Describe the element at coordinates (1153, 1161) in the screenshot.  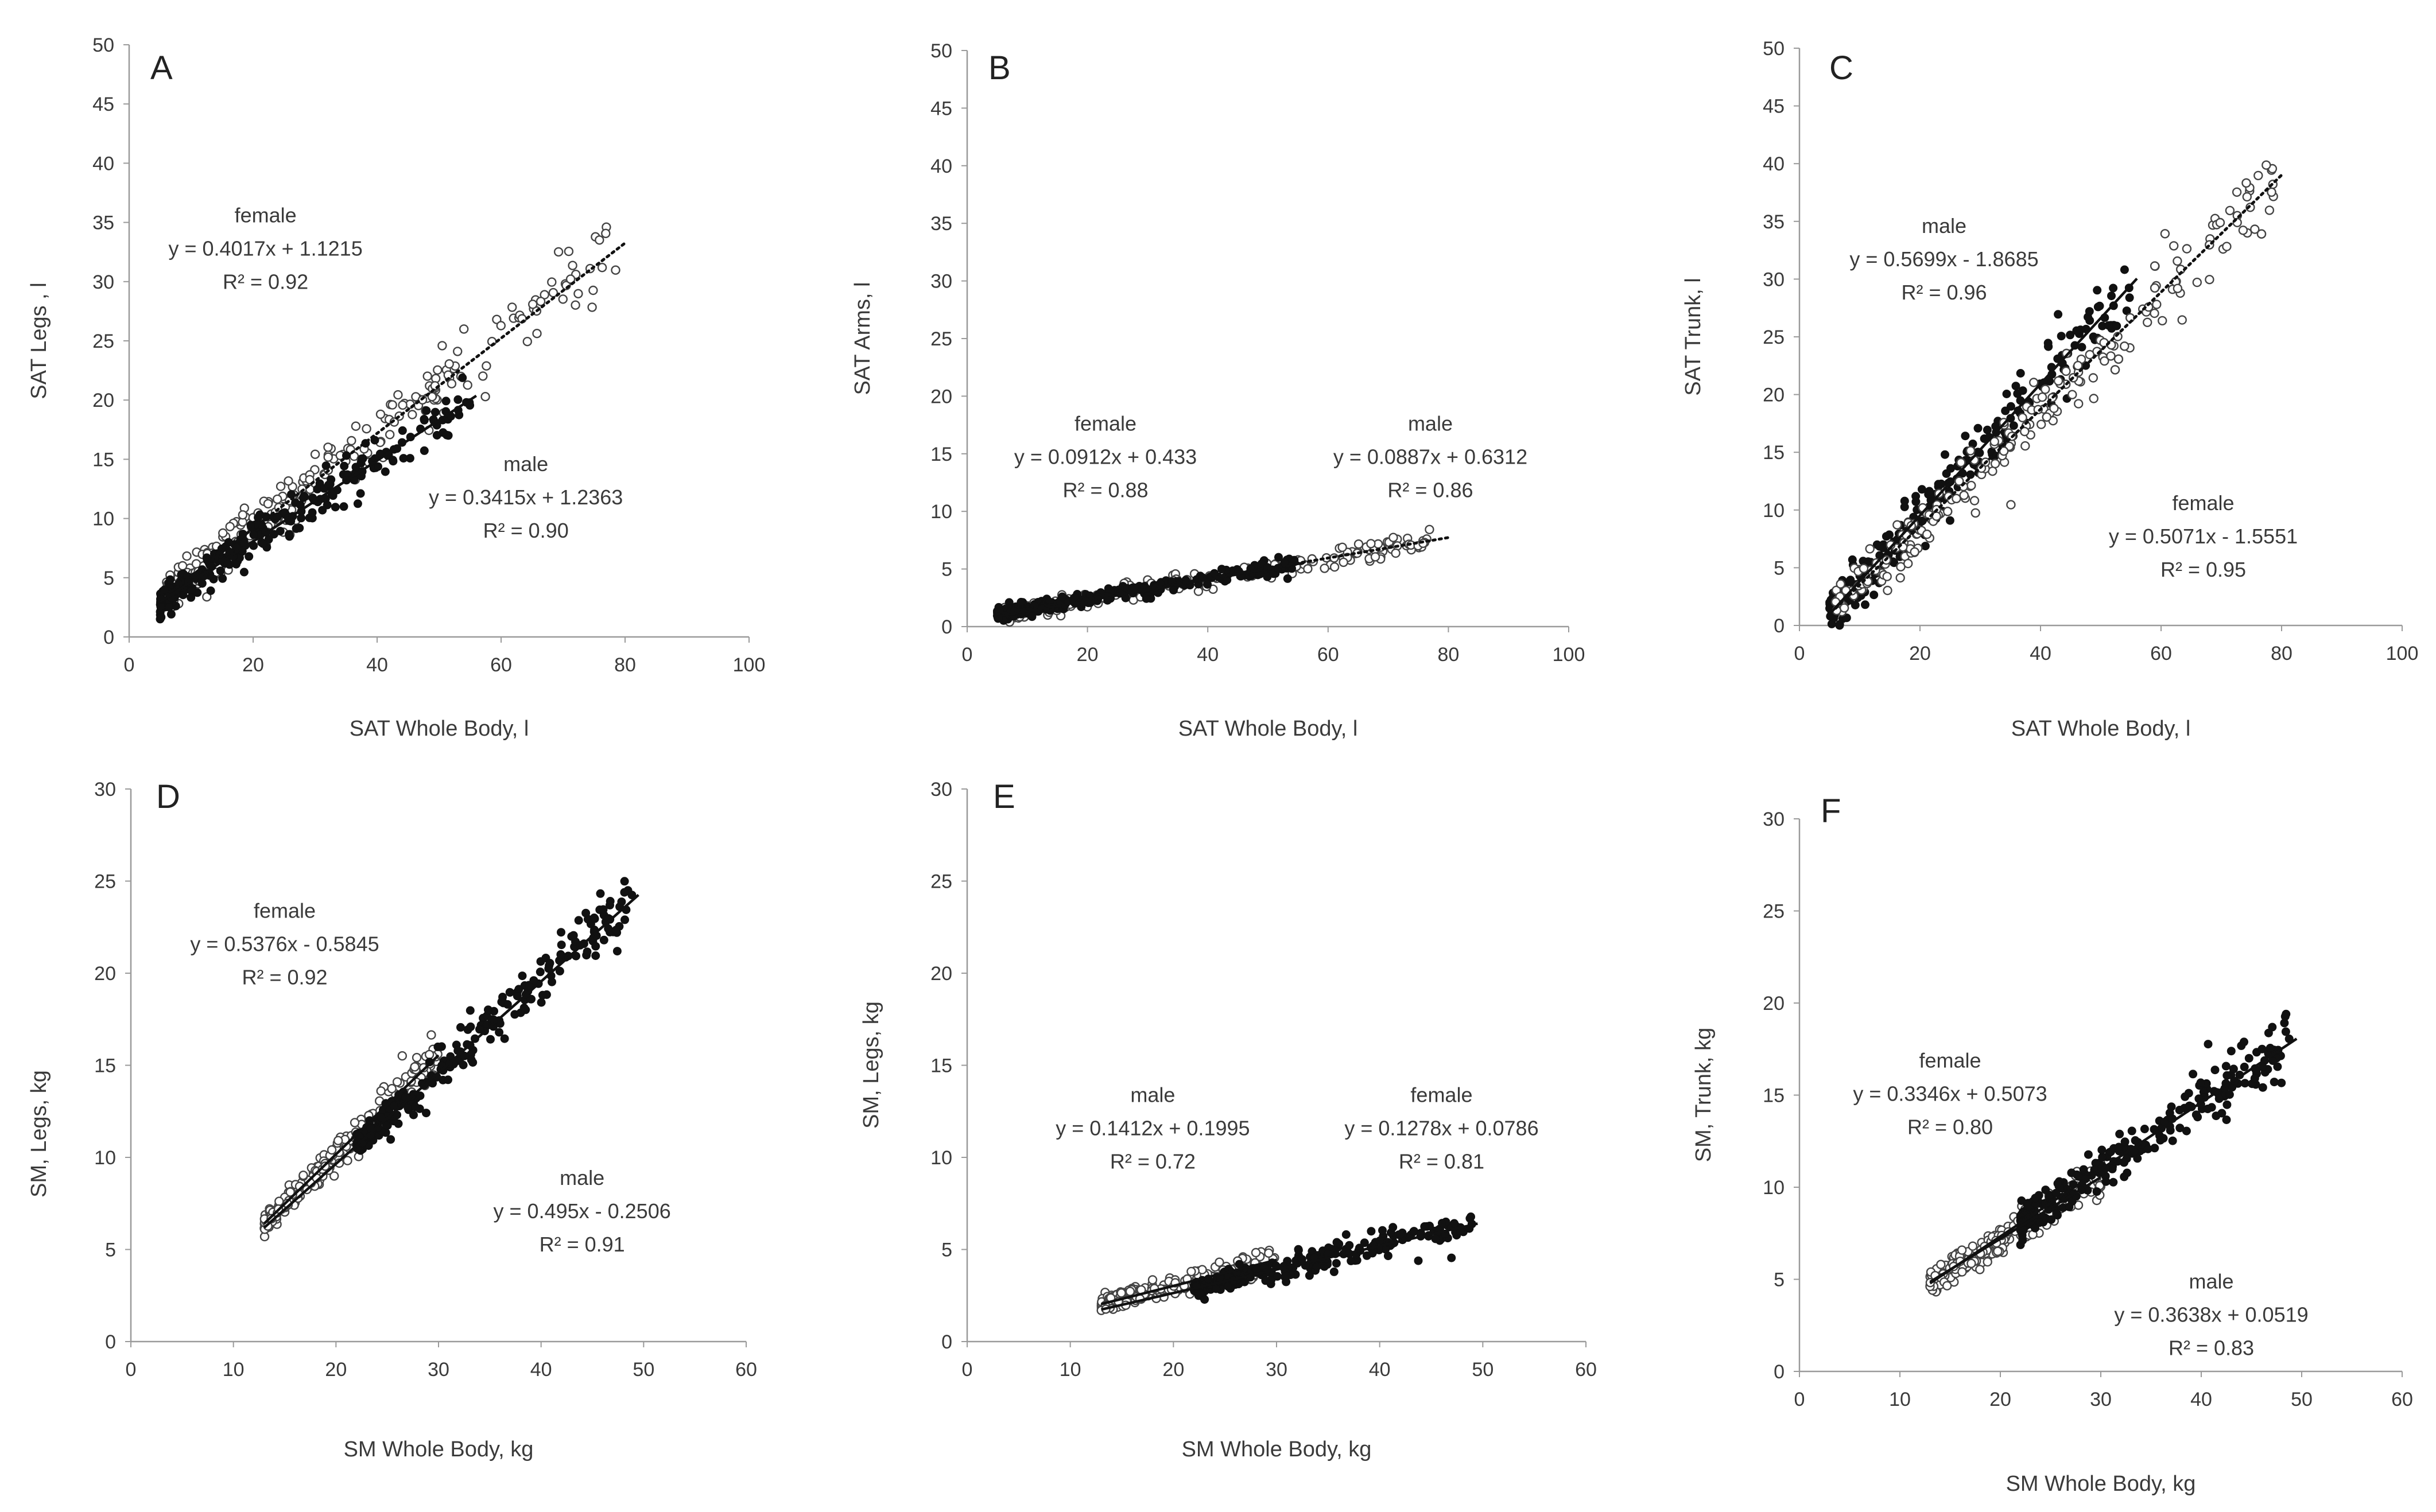
I see `annotation-r-squared: R² = 0.72` at that location.